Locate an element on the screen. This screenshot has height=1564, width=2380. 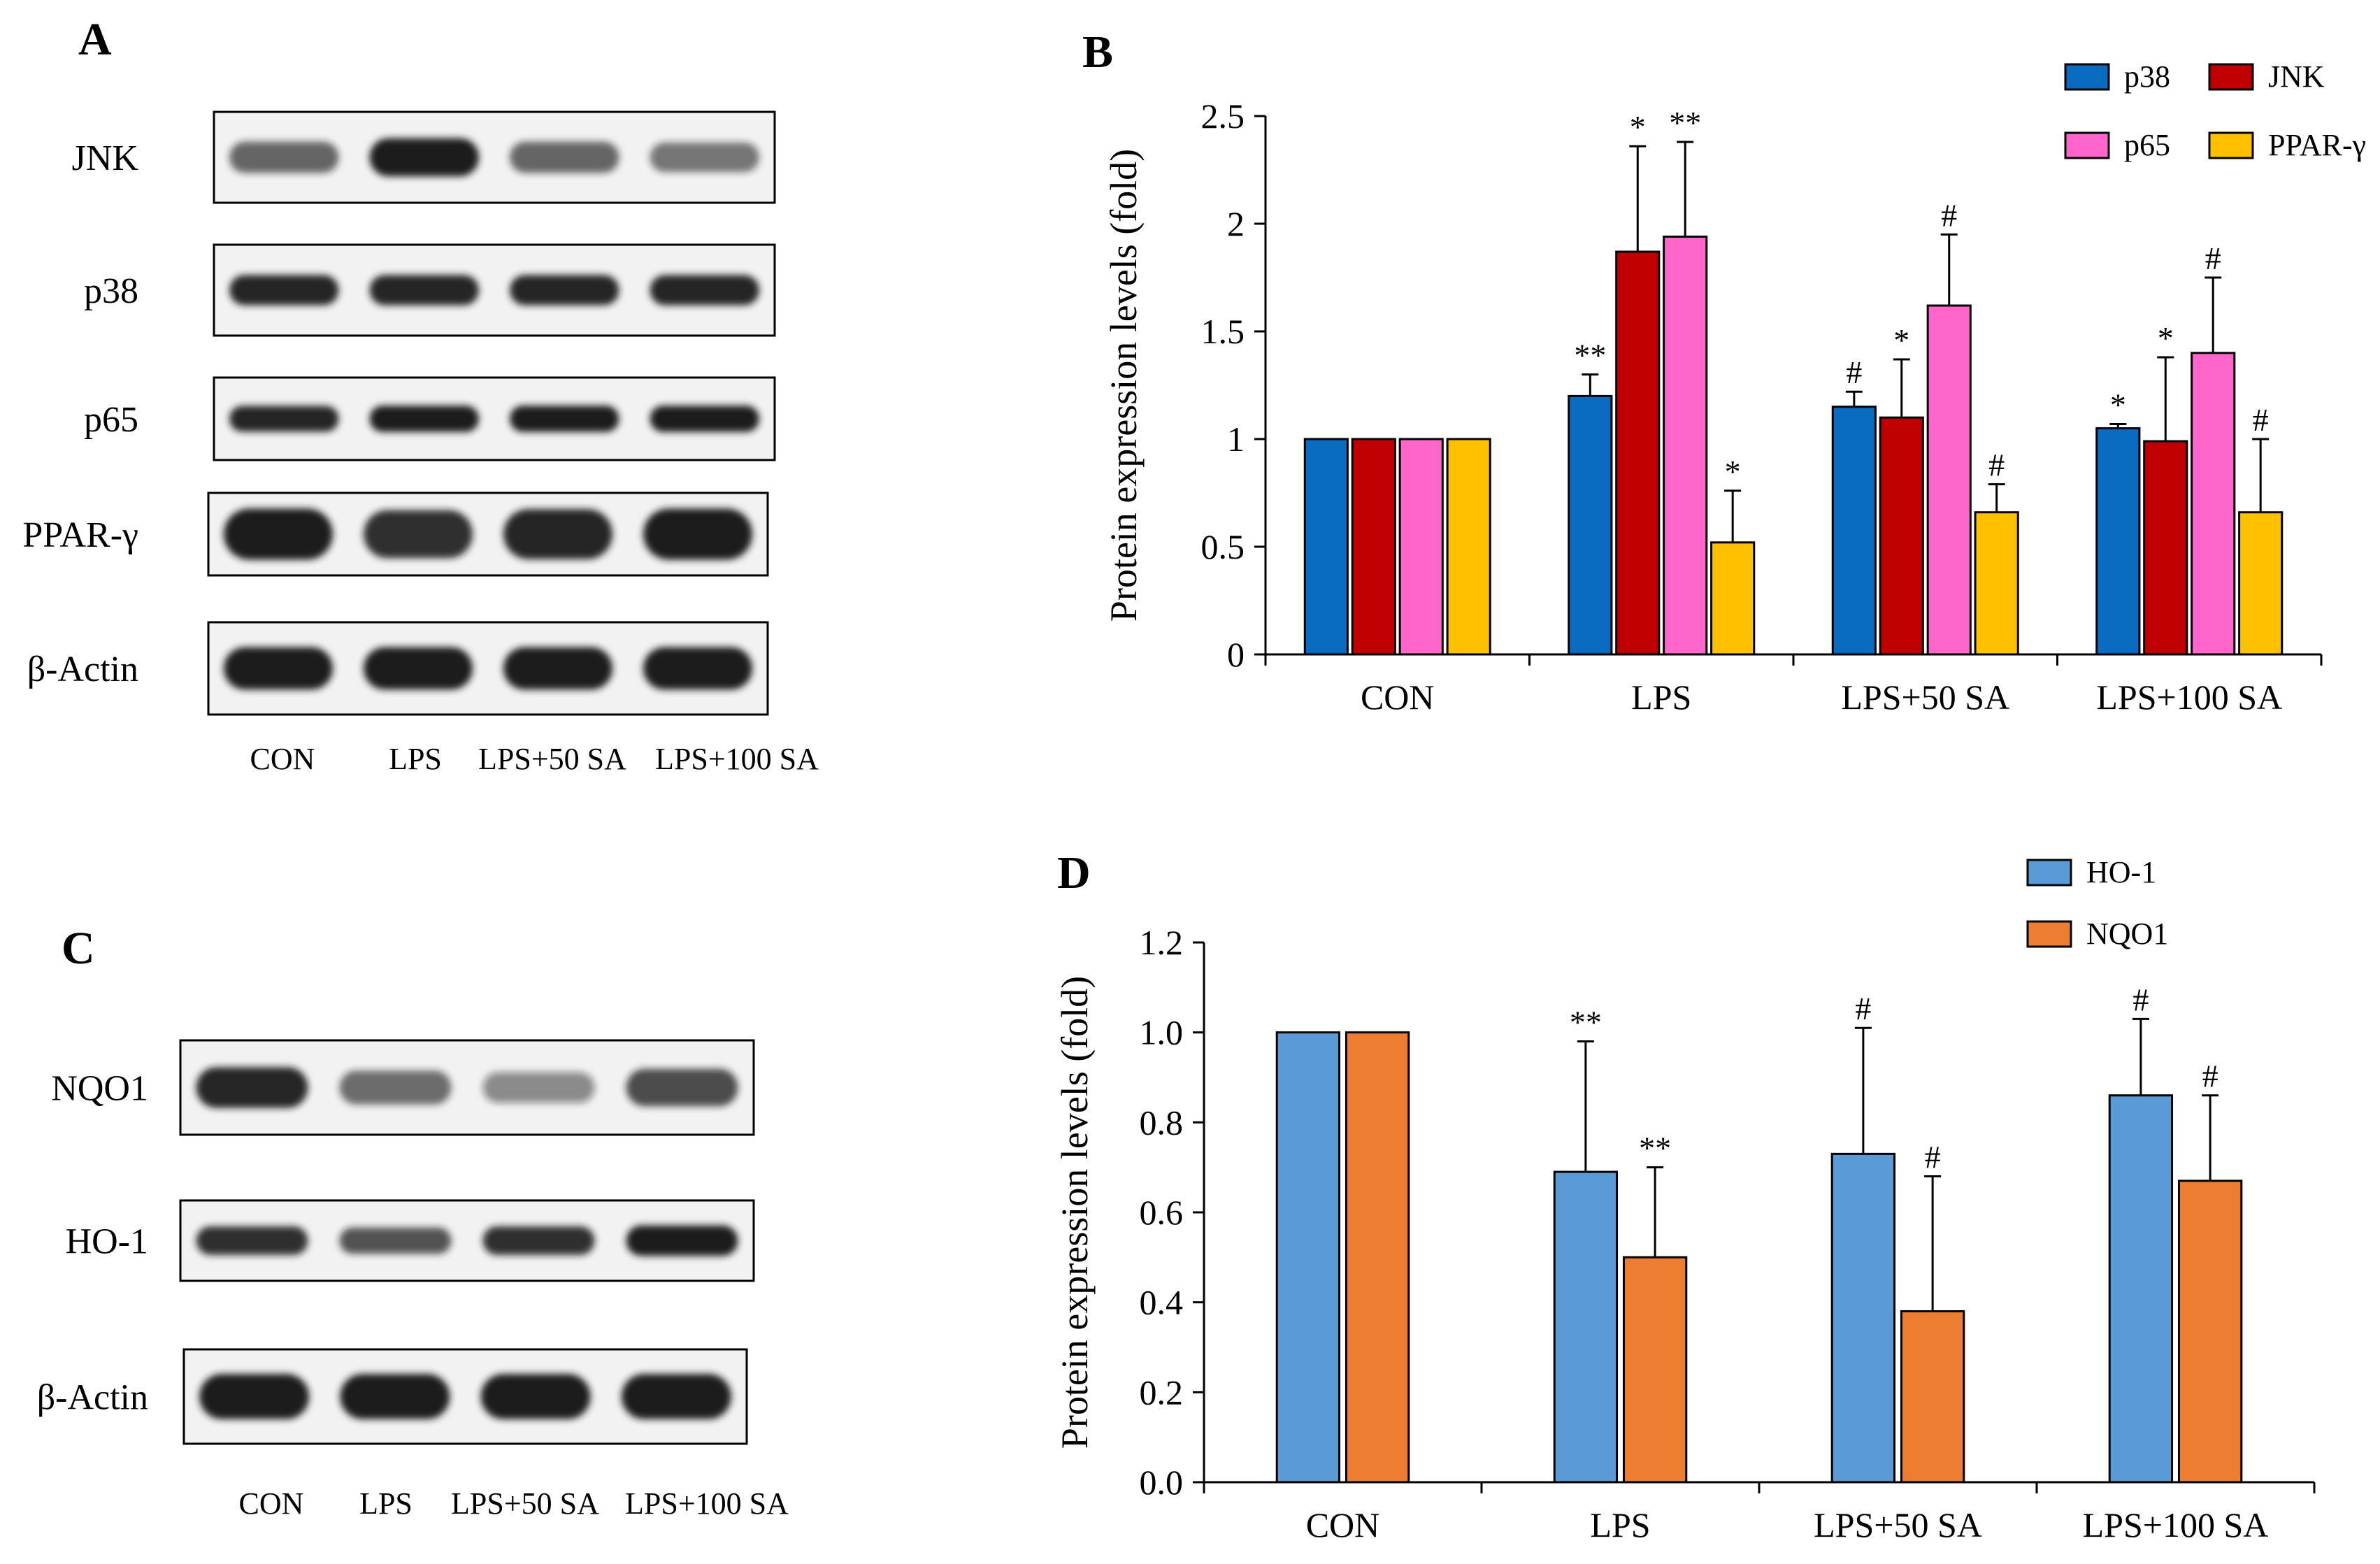
y-tick-label: 1.5 is located at coordinates (1223, 331).